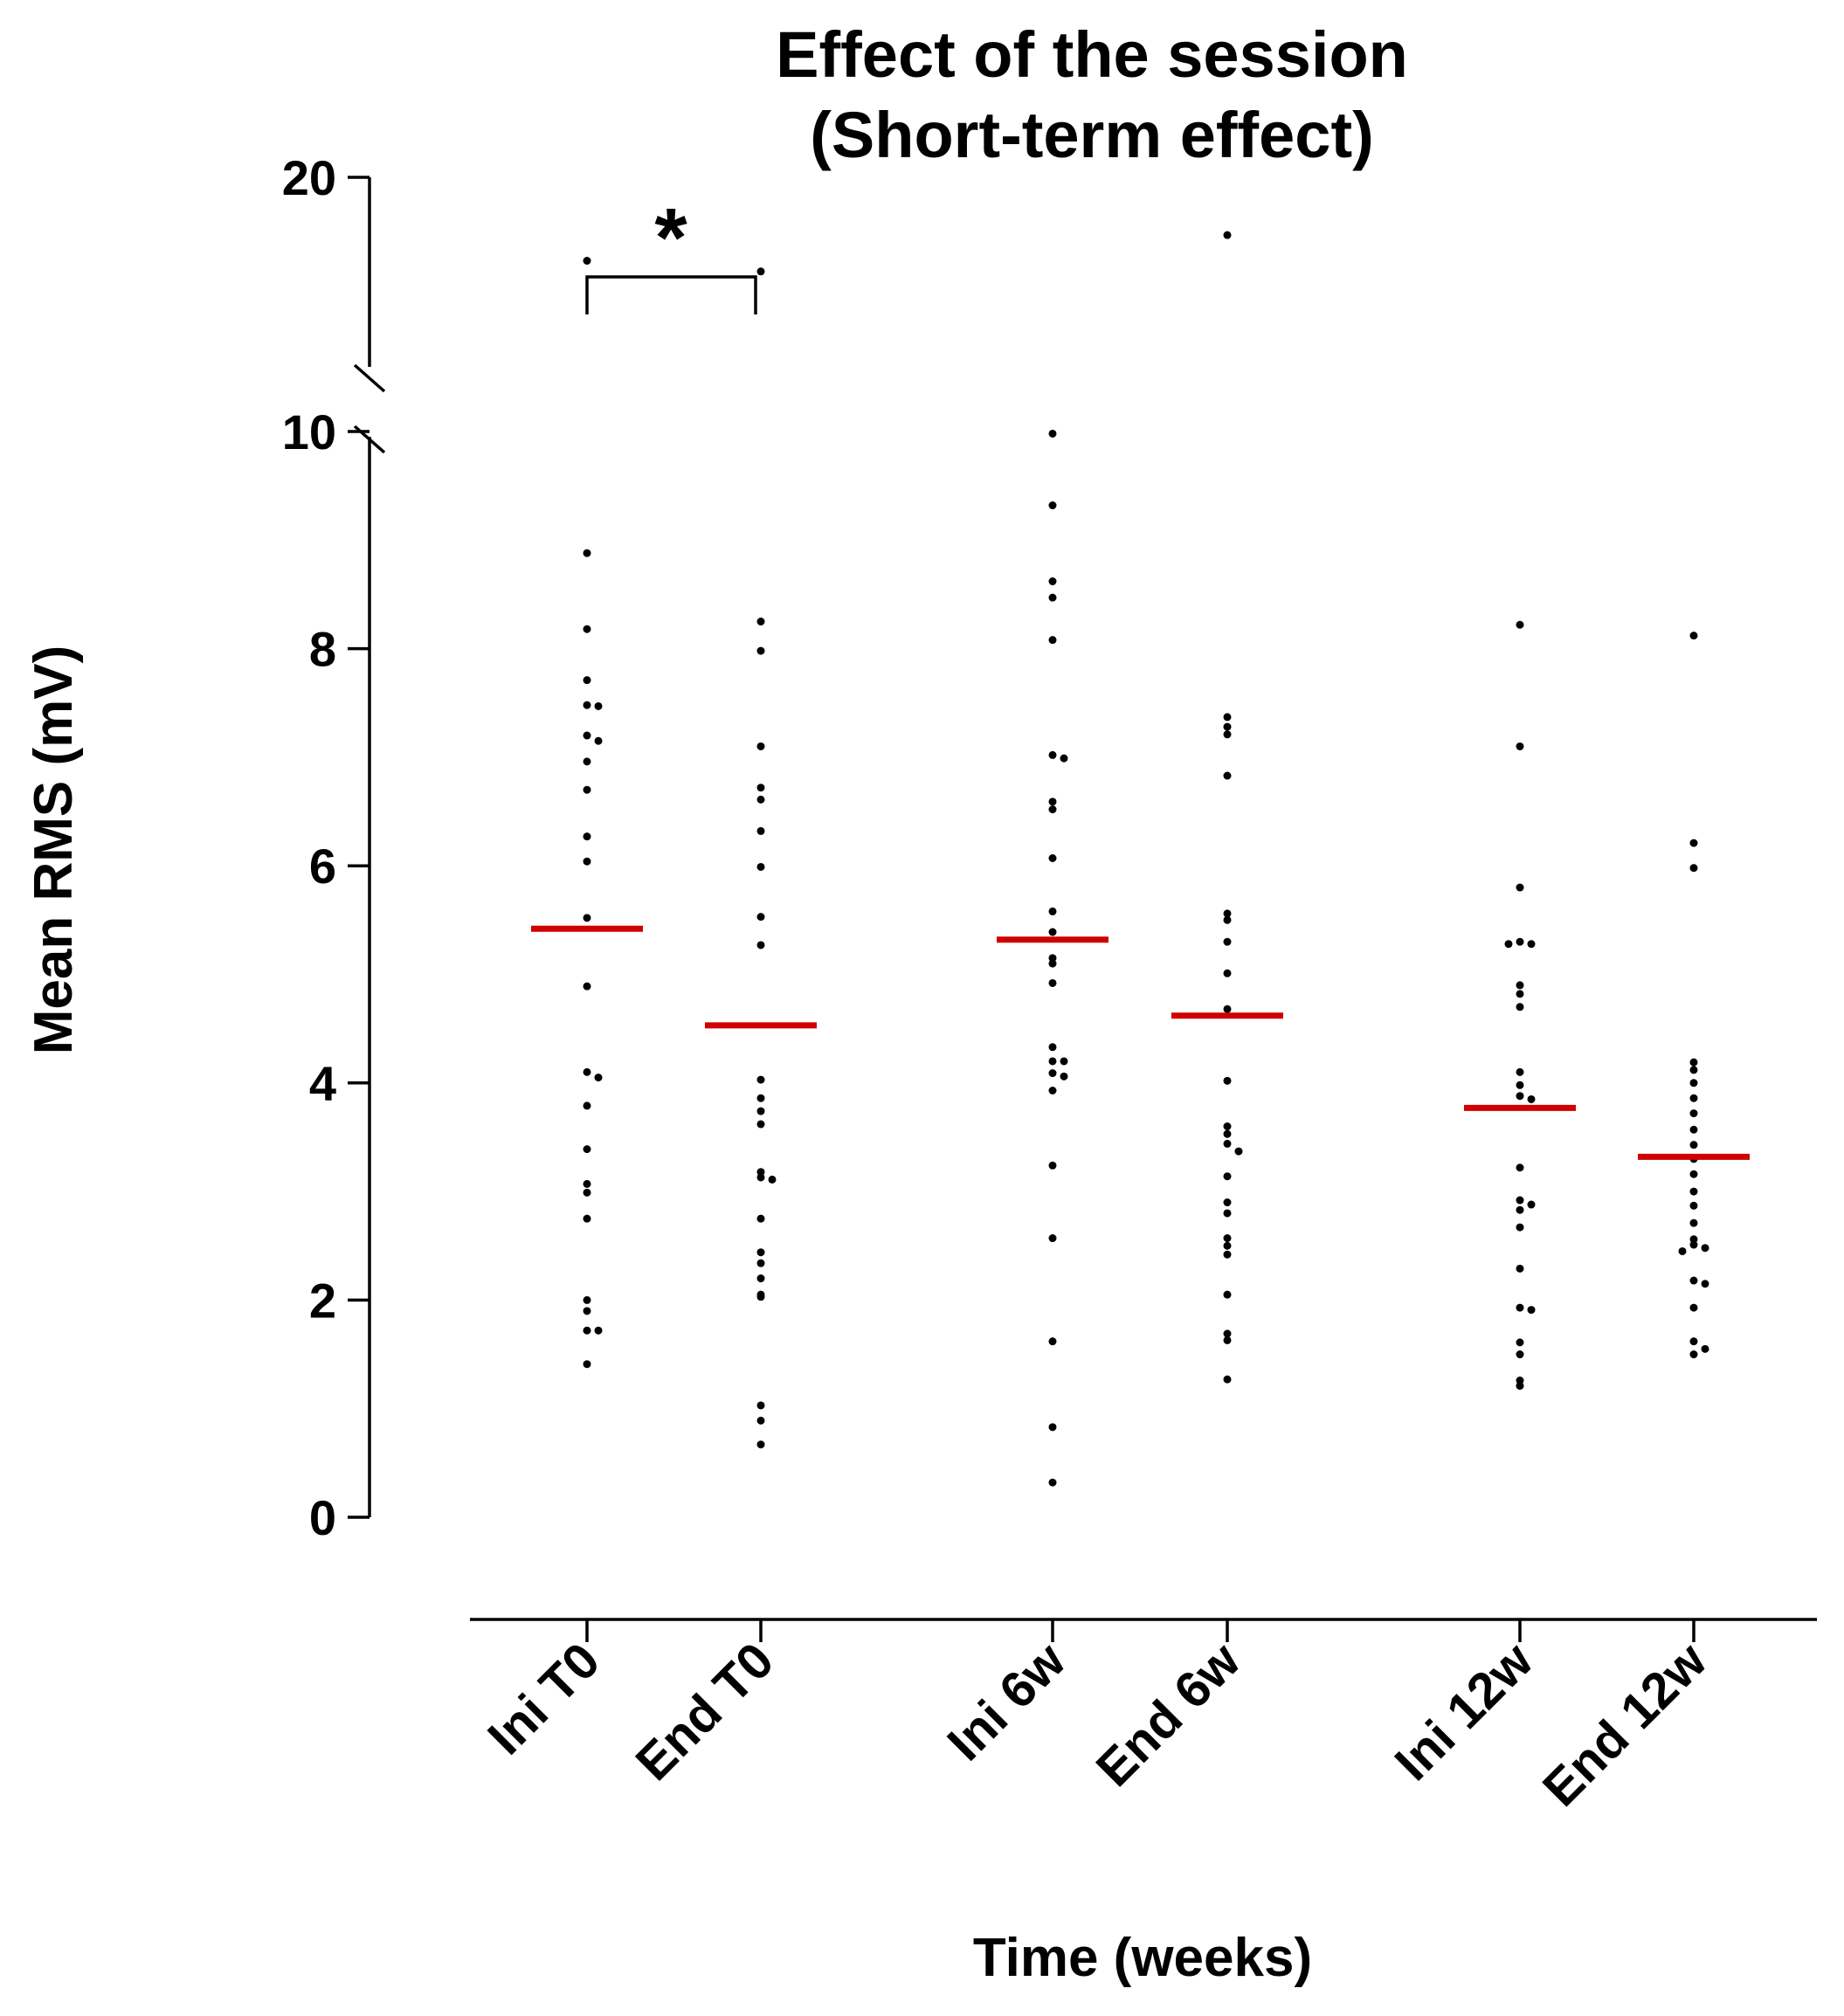 The height and width of the screenshot is (2016, 1844). What do you see at coordinates (370, 378) in the screenshot?
I see `y-axis-break-mark-upper` at bounding box center [370, 378].